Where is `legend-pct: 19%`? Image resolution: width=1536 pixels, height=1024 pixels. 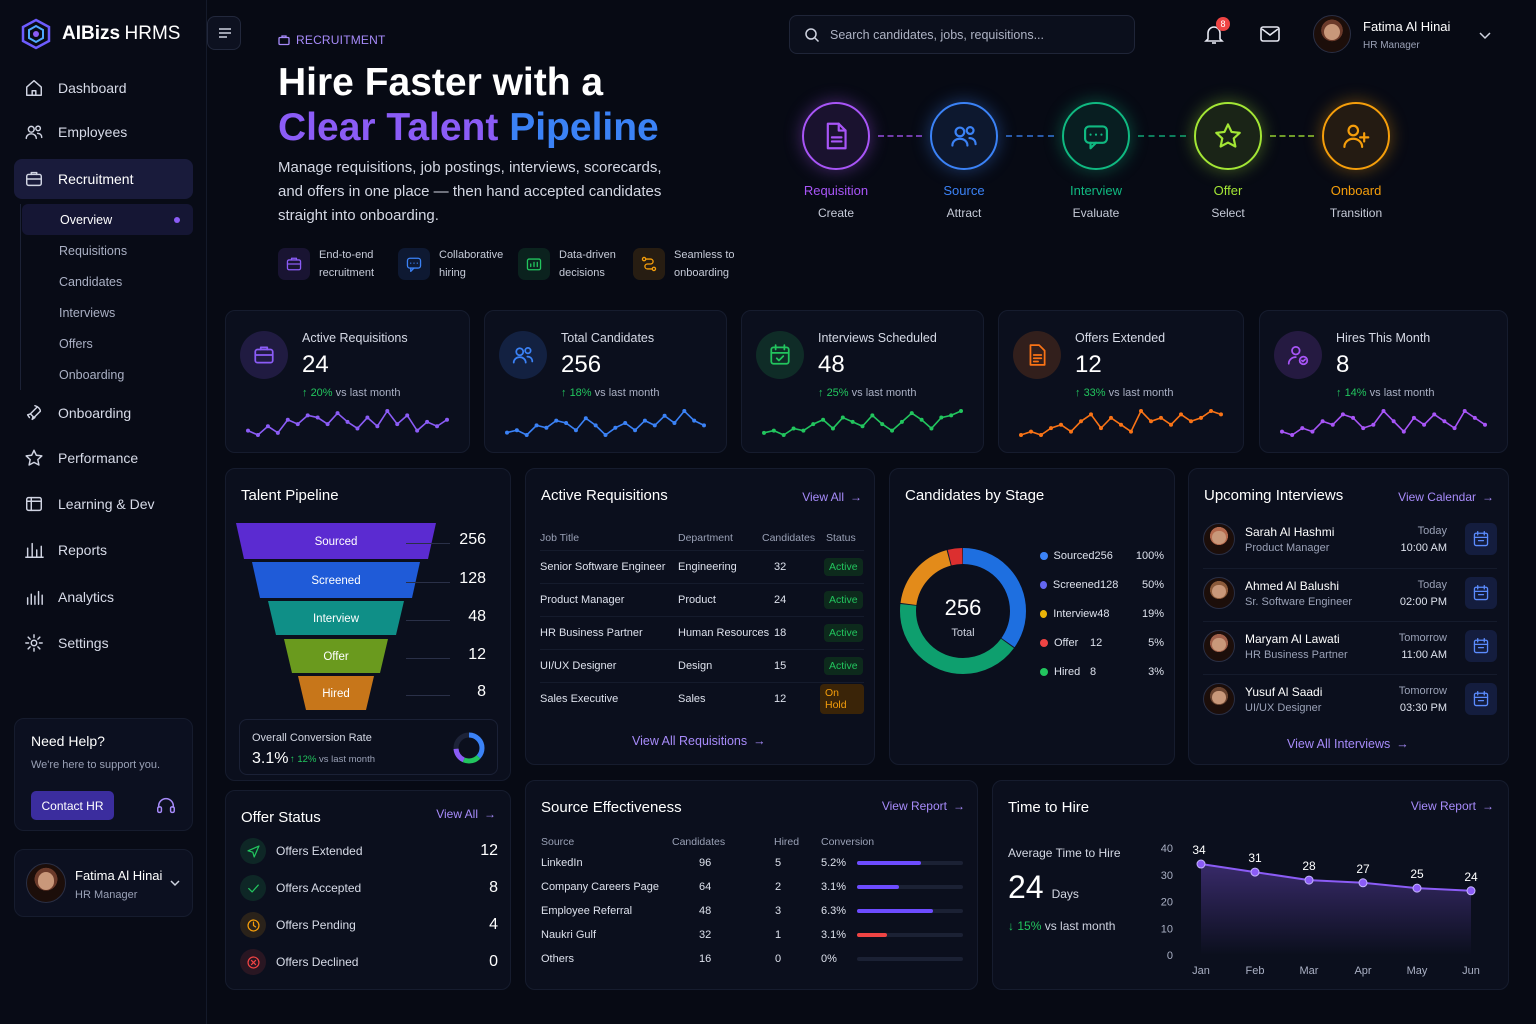
legend-pct: 19% is located at coordinates (1152, 614).